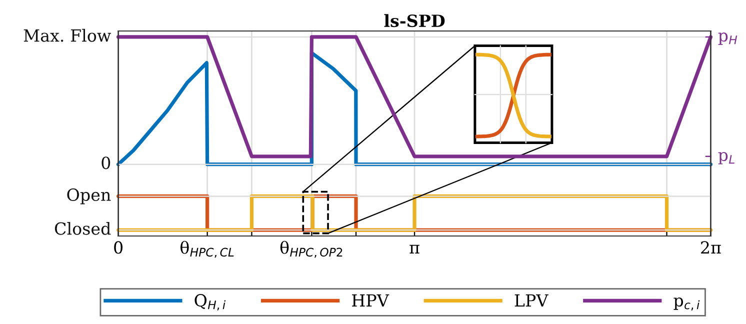  What do you see at coordinates (415, 249) in the screenshot?
I see `x-tick-label: π` at bounding box center [415, 249].